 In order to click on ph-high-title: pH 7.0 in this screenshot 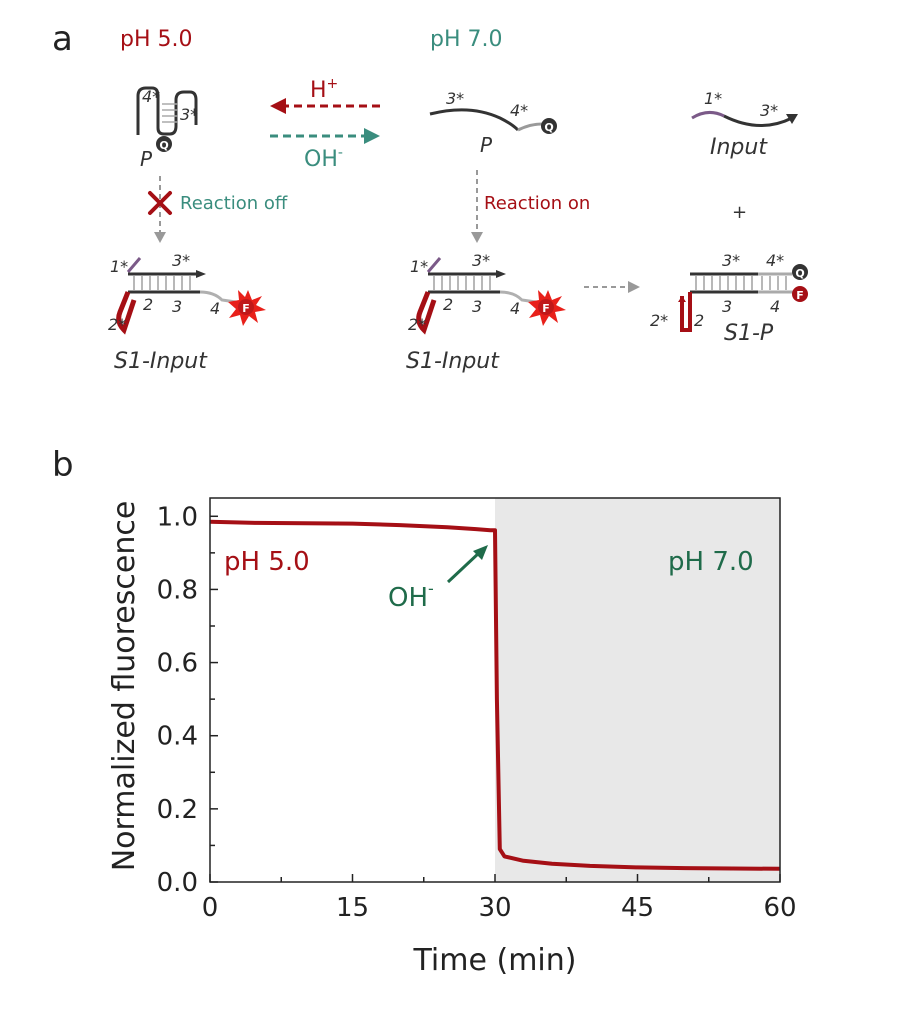, I will do `click(466, 39)`.